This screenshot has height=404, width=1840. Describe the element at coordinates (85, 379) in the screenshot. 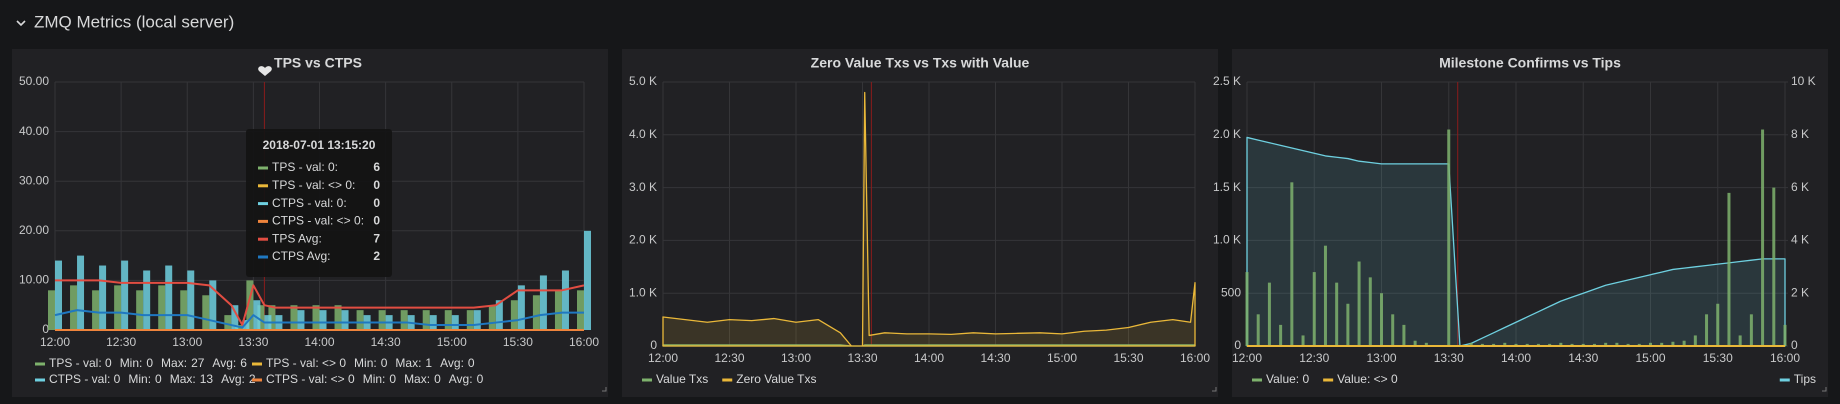

I see `legend-label: CTPS - val: 0` at that location.